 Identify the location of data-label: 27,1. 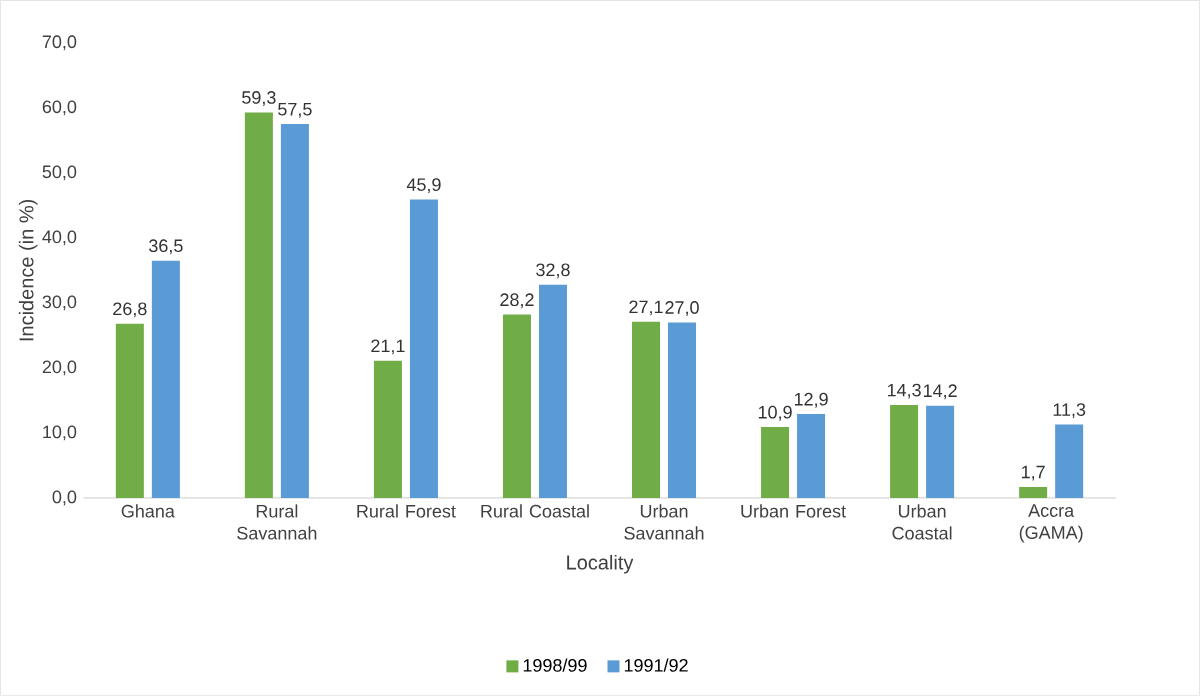
(646, 308).